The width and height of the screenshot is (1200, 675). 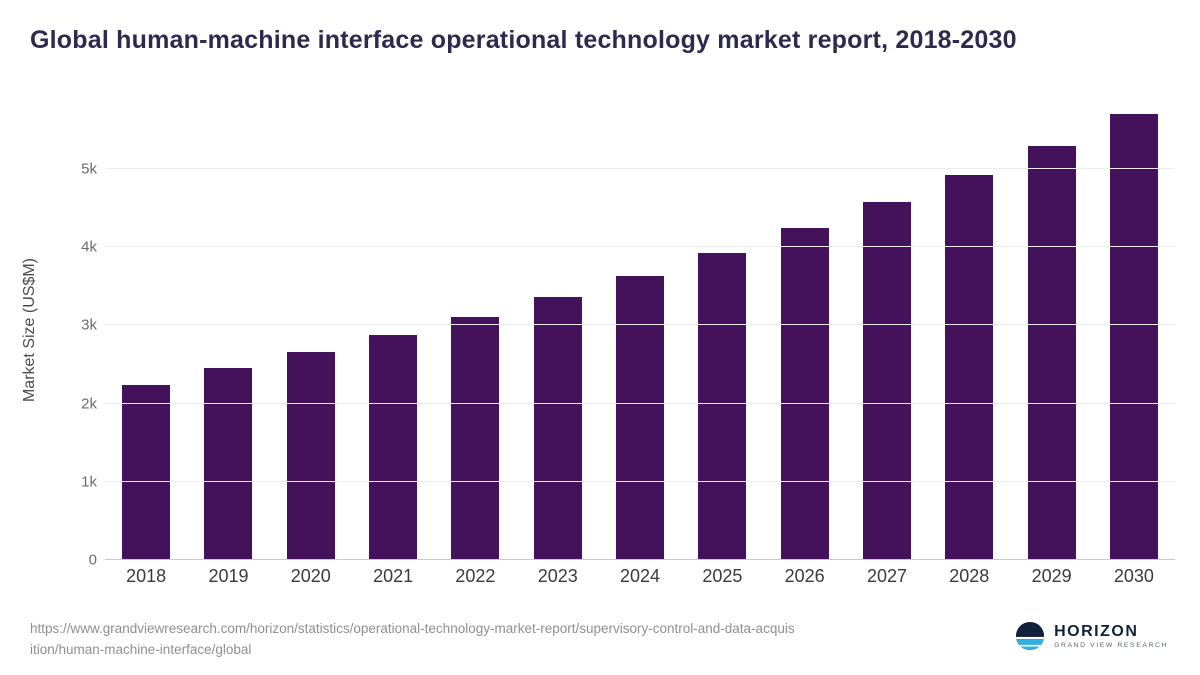 What do you see at coordinates (310, 576) in the screenshot?
I see `x-tick-label-2020: 2020` at bounding box center [310, 576].